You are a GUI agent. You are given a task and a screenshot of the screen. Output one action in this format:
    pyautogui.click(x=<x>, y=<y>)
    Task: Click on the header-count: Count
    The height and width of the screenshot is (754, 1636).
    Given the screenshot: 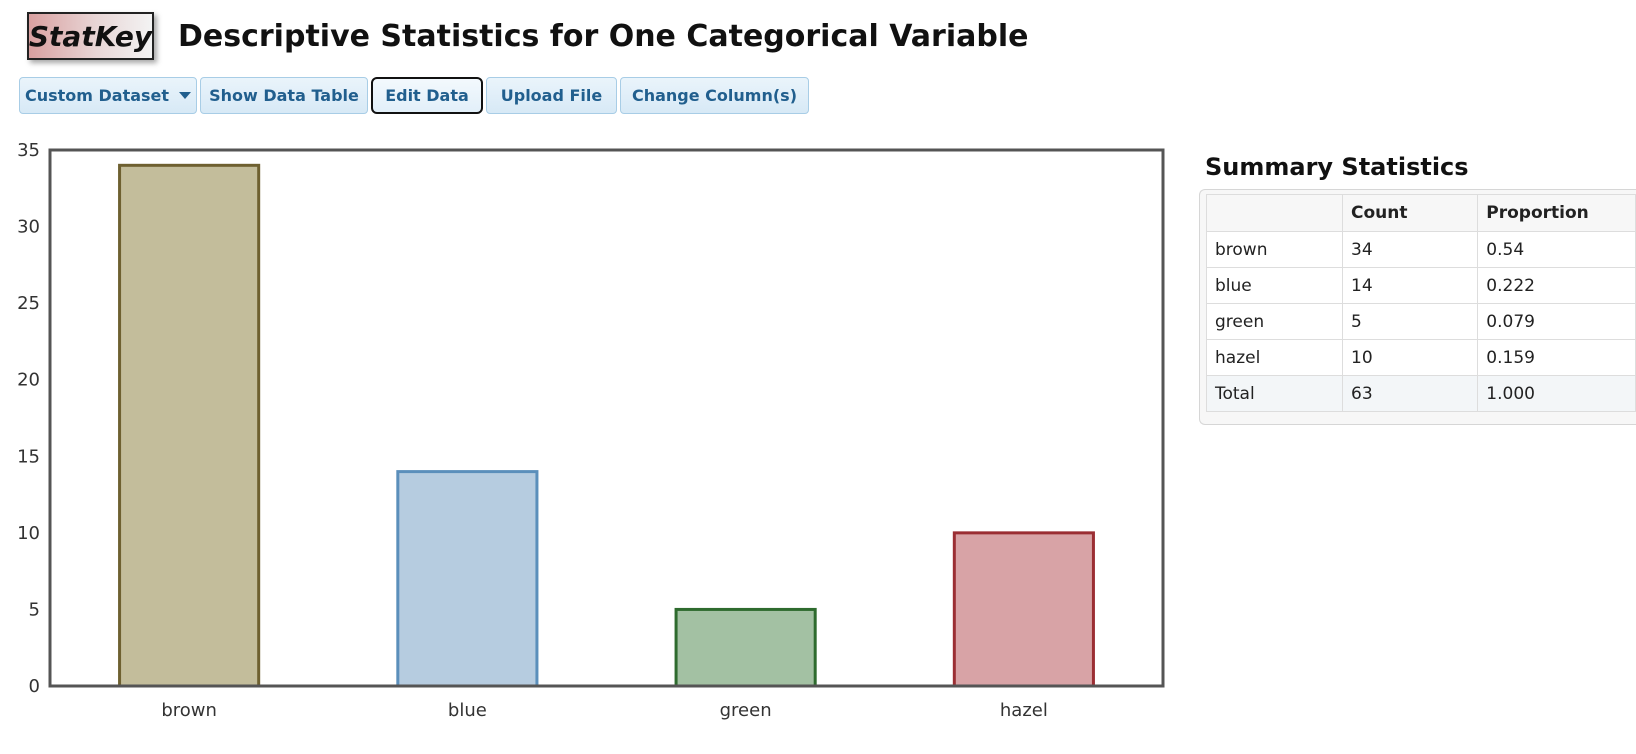 What is the action you would take?
    pyautogui.click(x=1410, y=213)
    